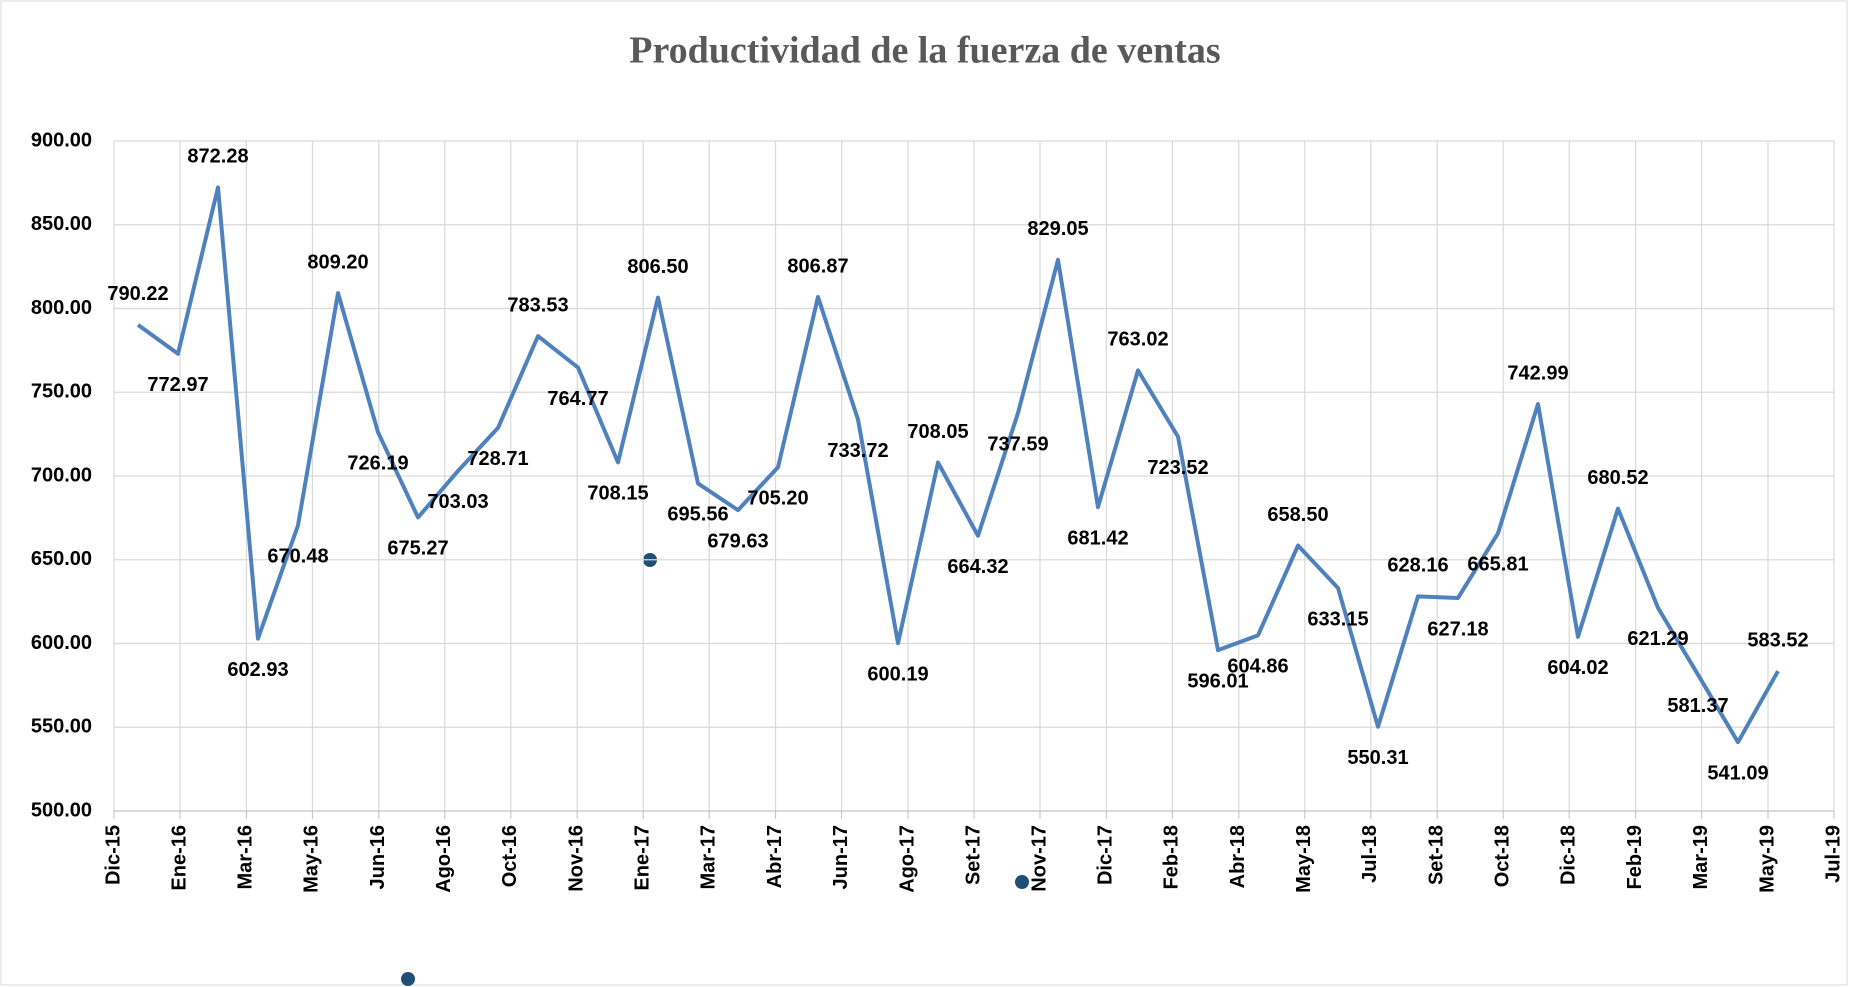 Image resolution: width=1849 pixels, height=987 pixels. I want to click on data-label: 581.37, so click(1697, 706).